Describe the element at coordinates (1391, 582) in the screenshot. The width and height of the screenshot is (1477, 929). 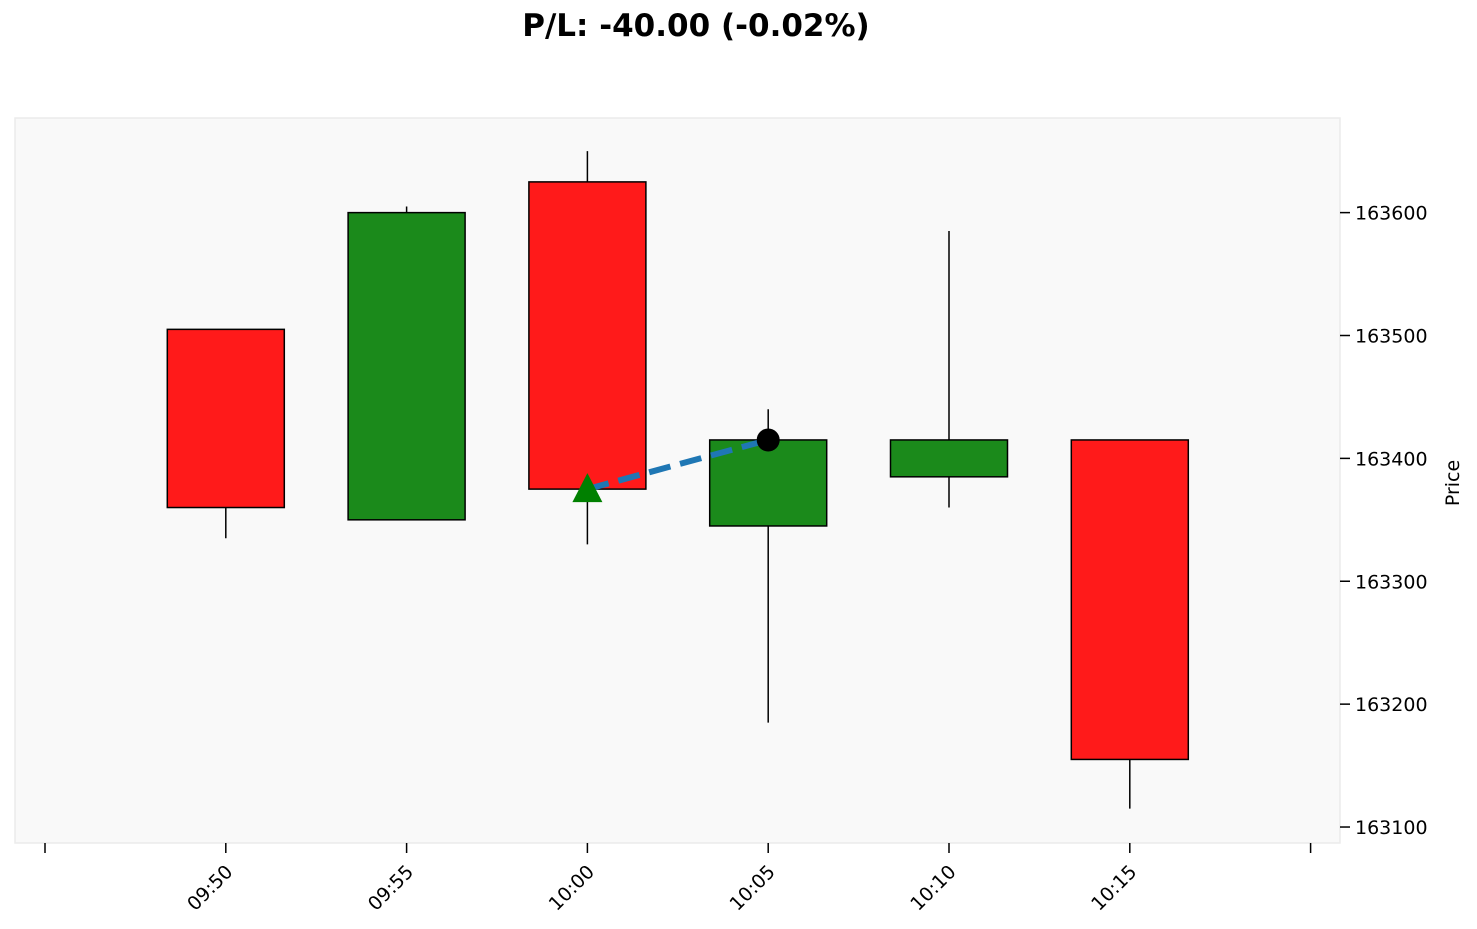
I see `y-tick-label: 163300` at that location.